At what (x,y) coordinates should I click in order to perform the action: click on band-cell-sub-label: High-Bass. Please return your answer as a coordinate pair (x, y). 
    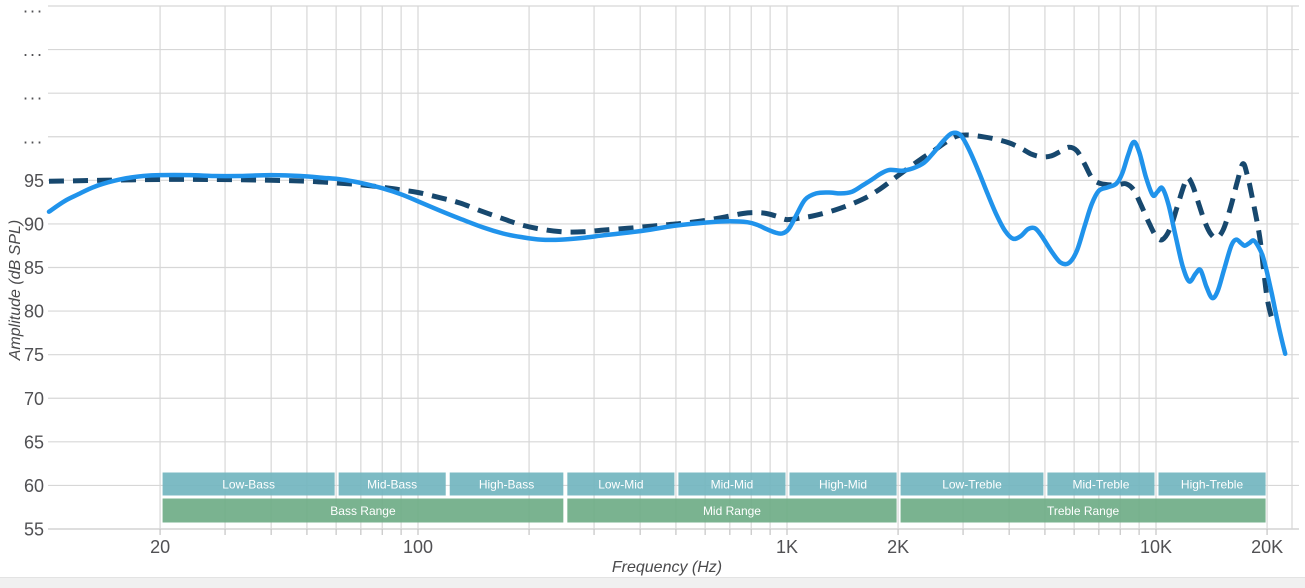
    Looking at the image, I should click on (506, 485).